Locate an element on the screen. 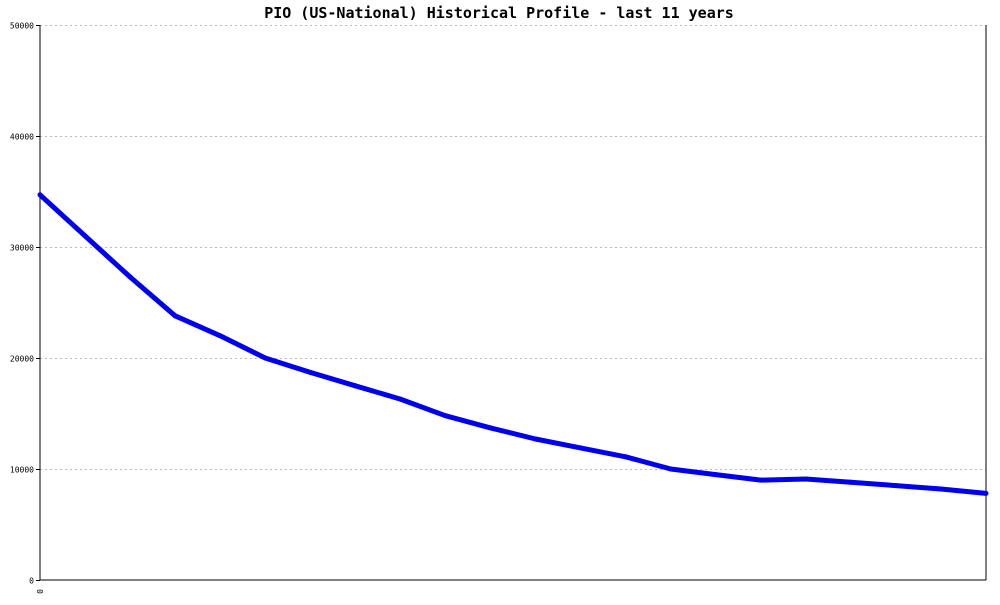 Image resolution: width=1000 pixels, height=605 pixels. x-ticks: 0 is located at coordinates (40, 591).